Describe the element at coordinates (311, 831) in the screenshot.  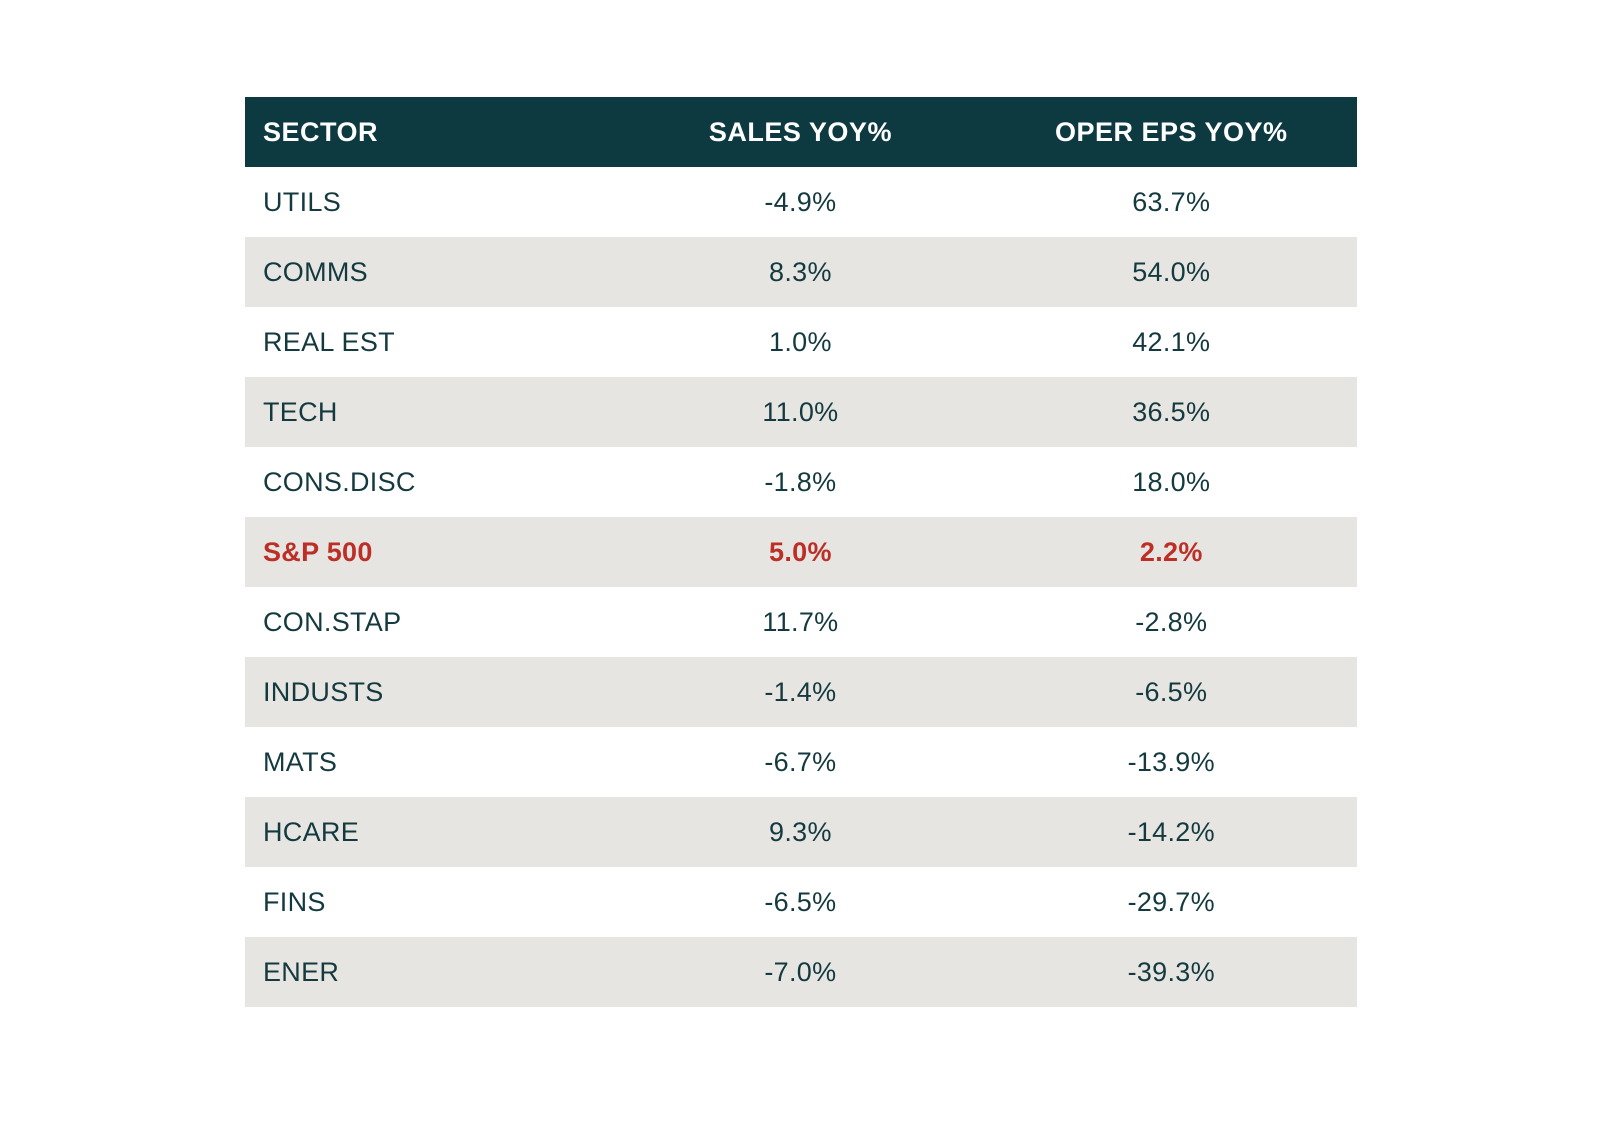
I see `sector-cell: HCARE` at that location.